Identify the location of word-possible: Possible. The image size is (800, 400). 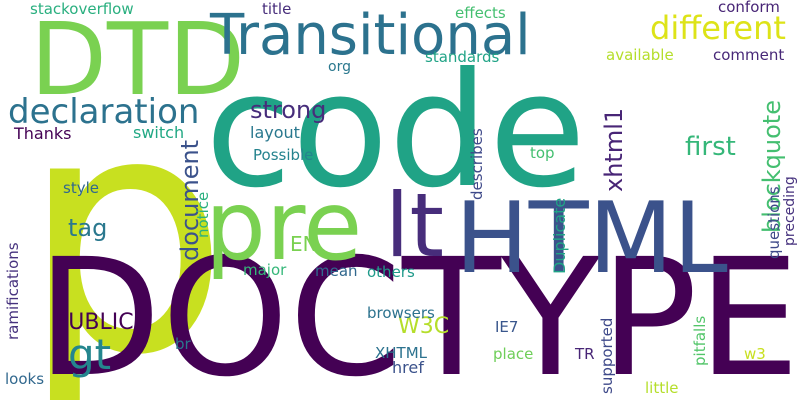
(283, 155).